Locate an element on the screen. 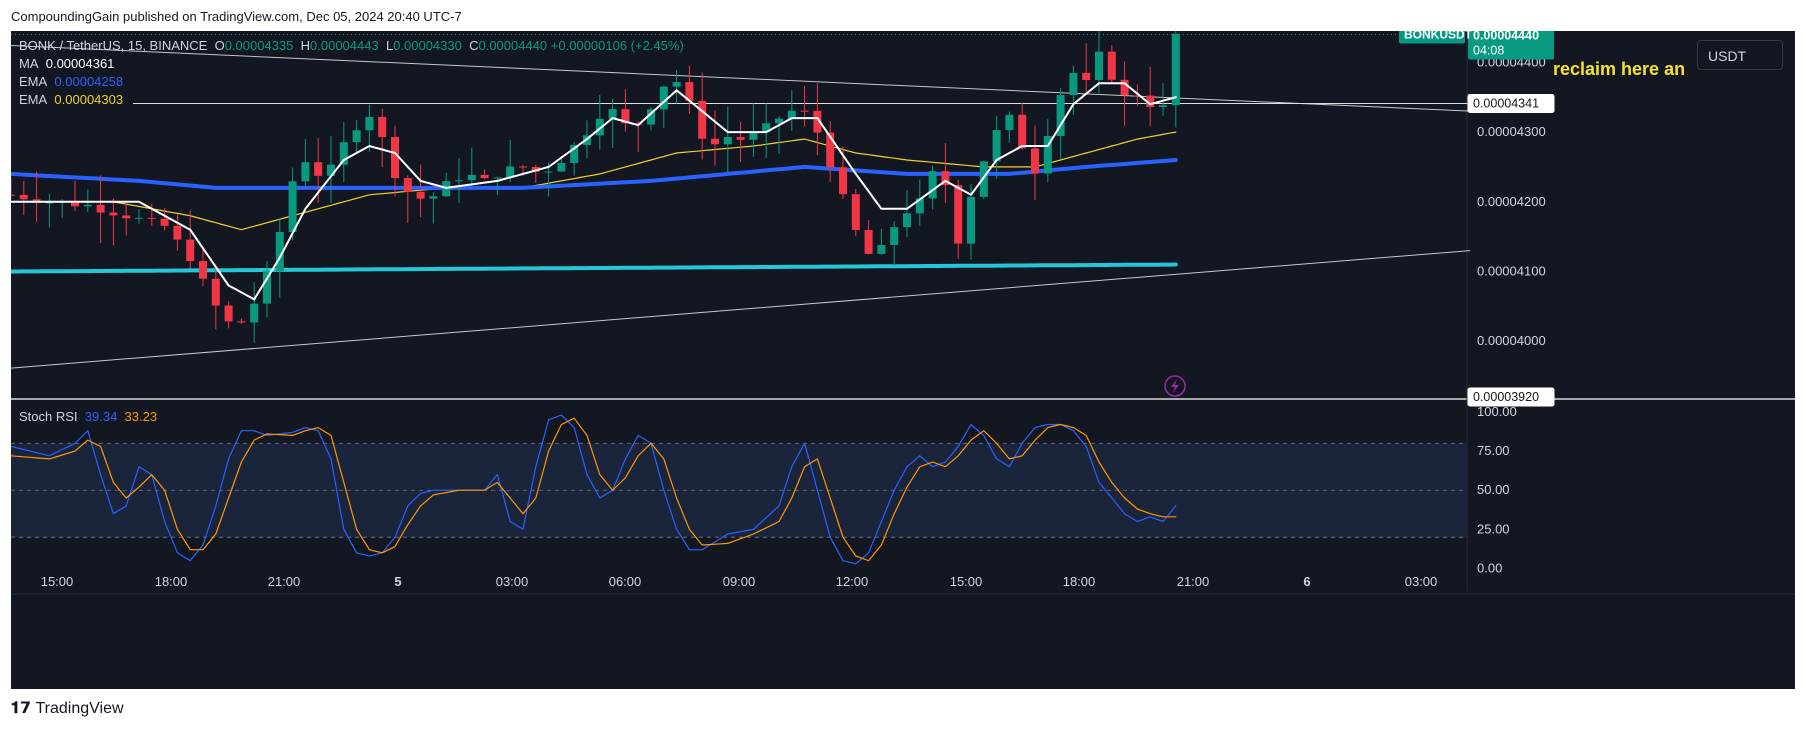 The image size is (1806, 729). stoch-k-line is located at coordinates (594, 489).